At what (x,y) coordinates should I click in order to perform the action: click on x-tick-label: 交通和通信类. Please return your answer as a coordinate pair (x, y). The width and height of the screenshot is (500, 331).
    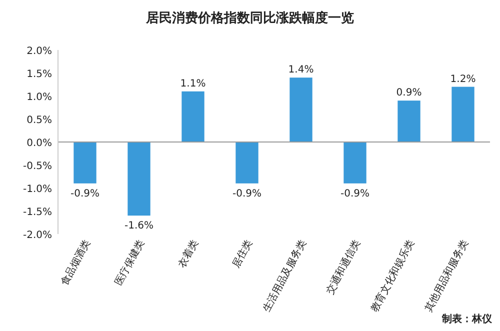
    Looking at the image, I should click on (343, 267).